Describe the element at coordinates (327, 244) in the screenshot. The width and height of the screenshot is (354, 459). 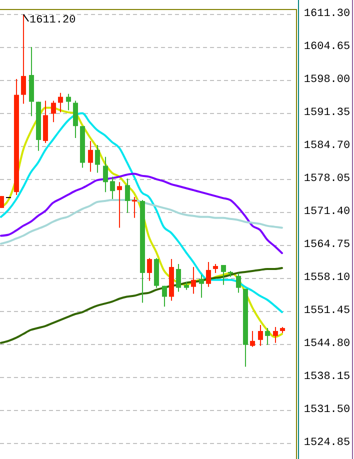
I see `y-tick-label: 1564.75` at that location.